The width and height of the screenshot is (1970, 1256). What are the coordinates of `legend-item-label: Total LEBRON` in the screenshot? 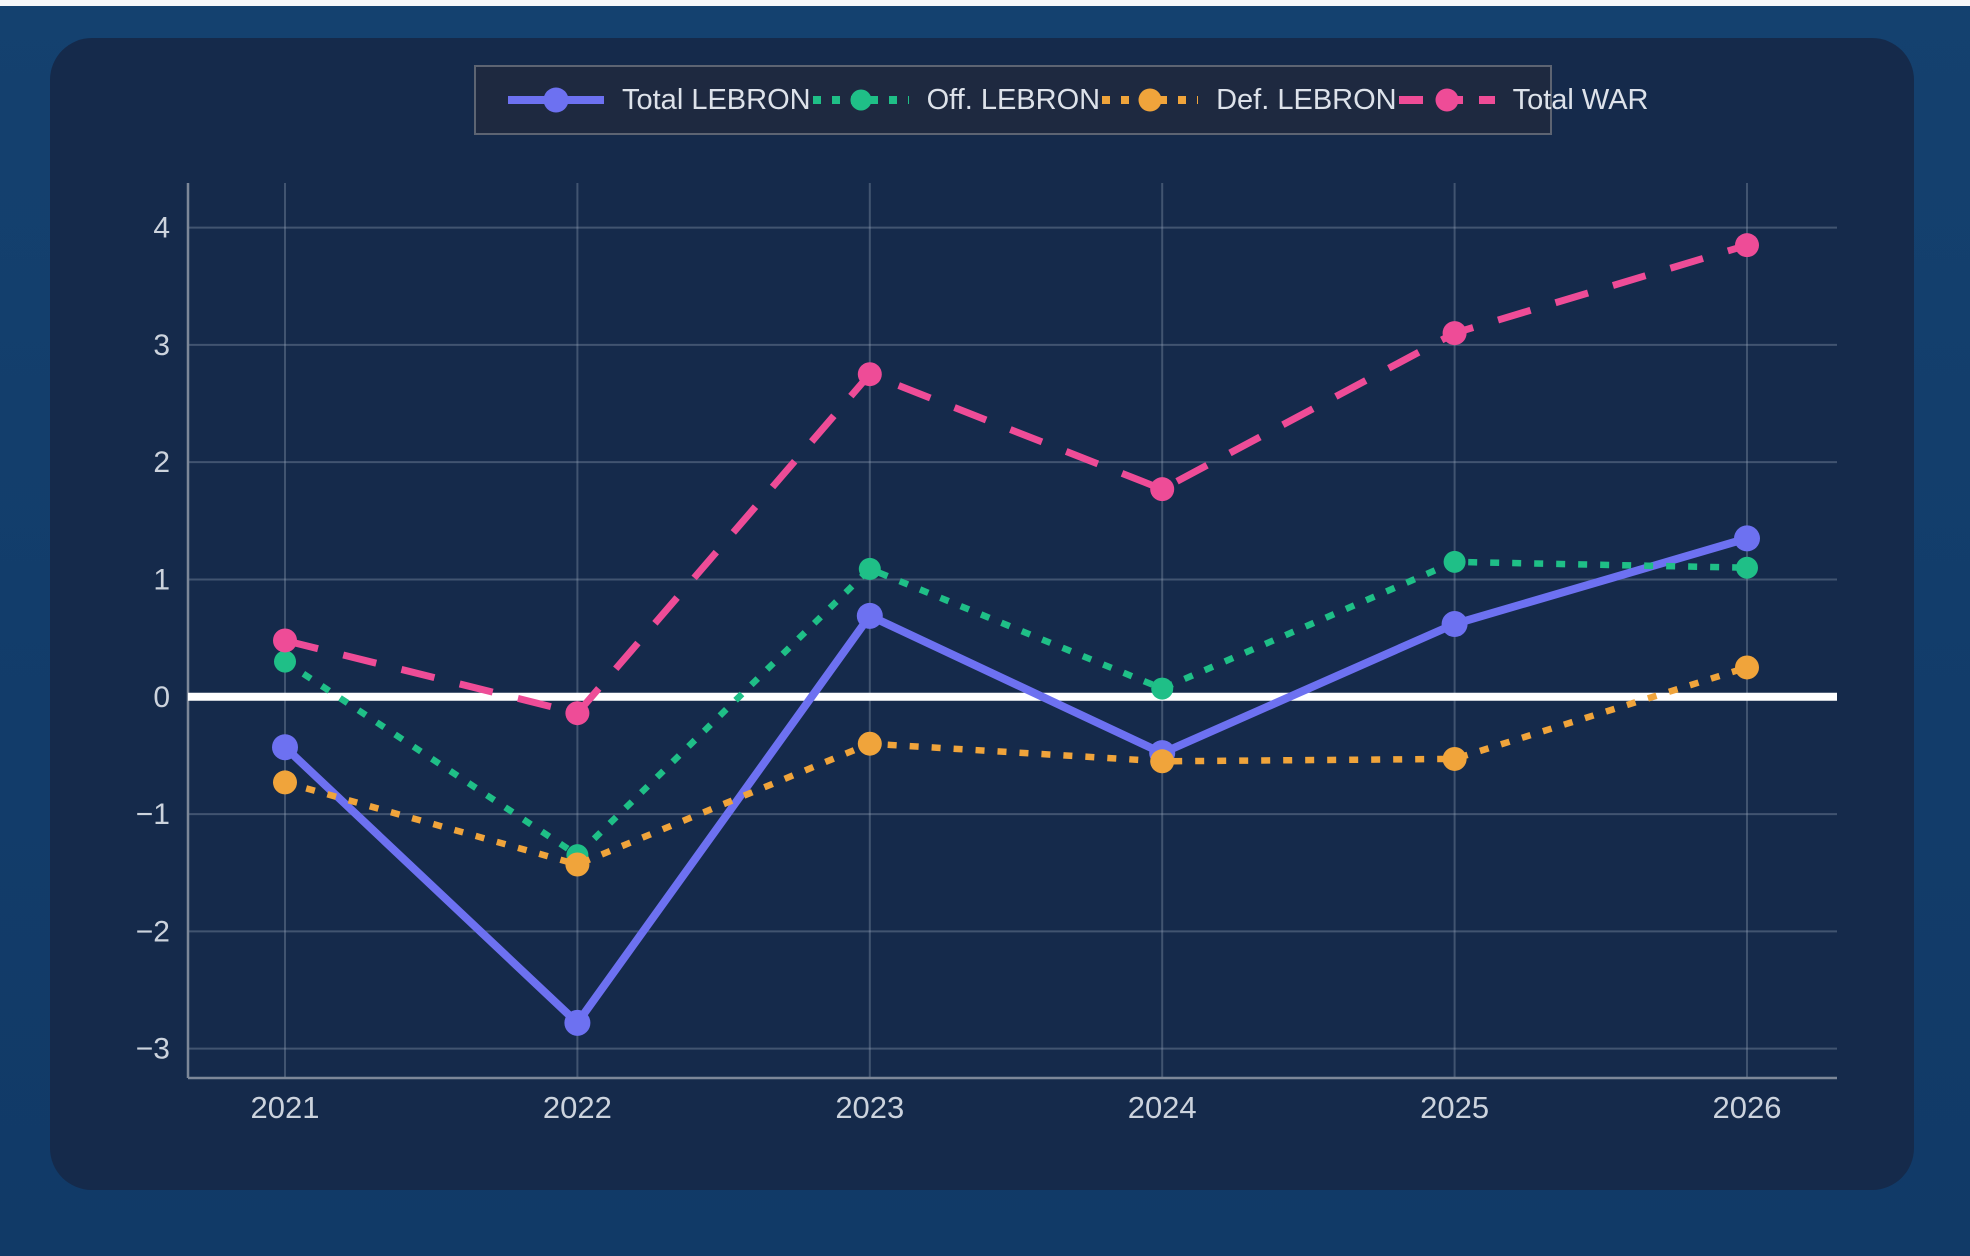 It's located at (716, 99).